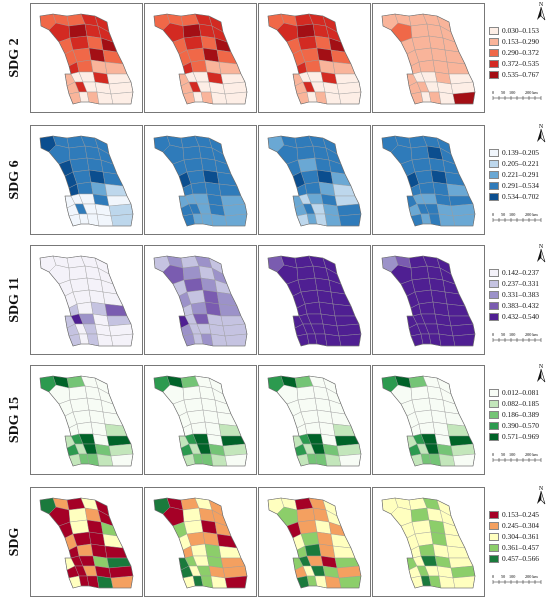  What do you see at coordinates (14, 420) in the screenshot?
I see `row-label-text: SDG 15` at bounding box center [14, 420].